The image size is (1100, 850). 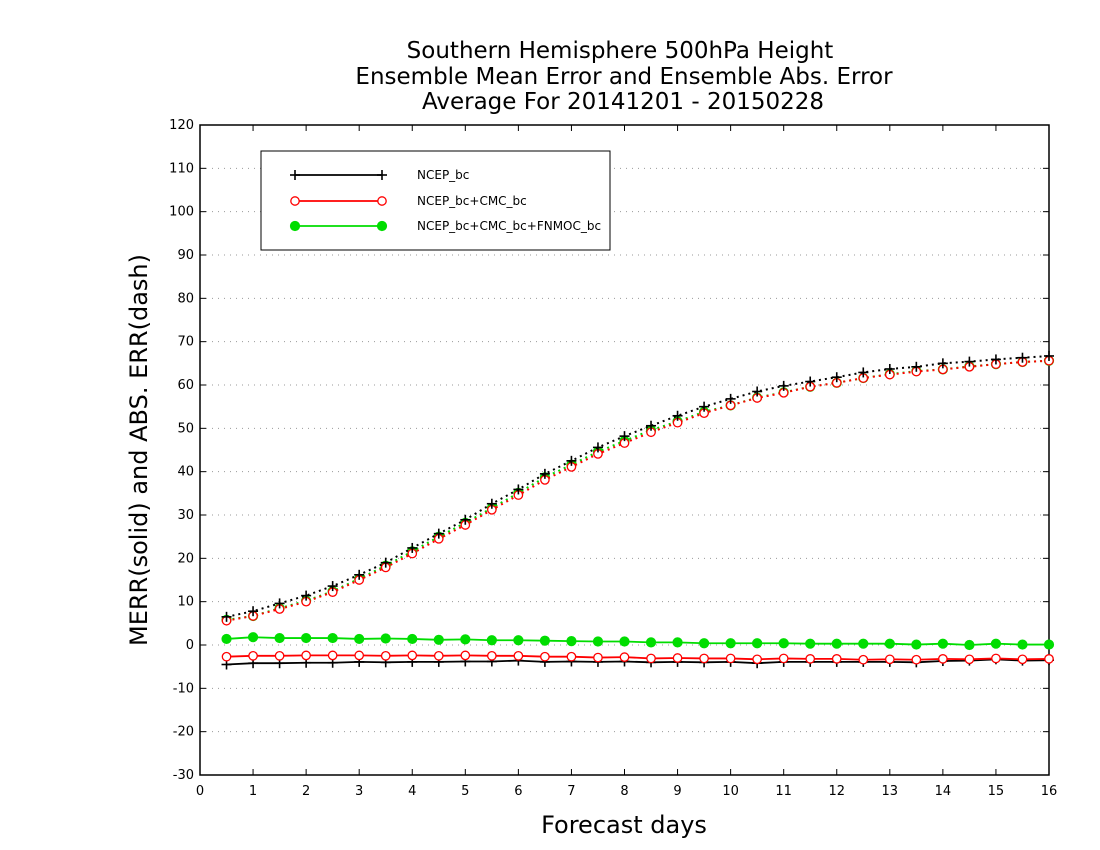 What do you see at coordinates (623, 102) in the screenshot?
I see `title-line-3: Average For 20141201 - 20150228` at bounding box center [623, 102].